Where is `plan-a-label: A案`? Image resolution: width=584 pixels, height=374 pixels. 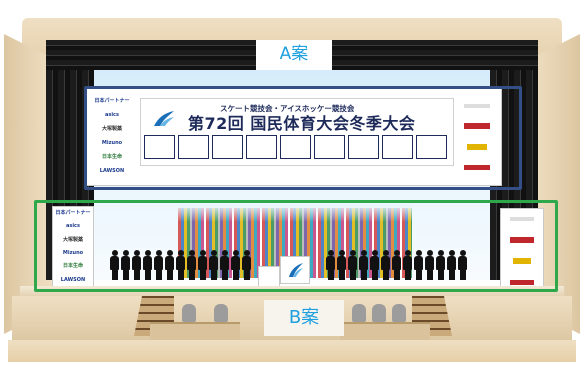 plan-a-label: A案 is located at coordinates (294, 55).